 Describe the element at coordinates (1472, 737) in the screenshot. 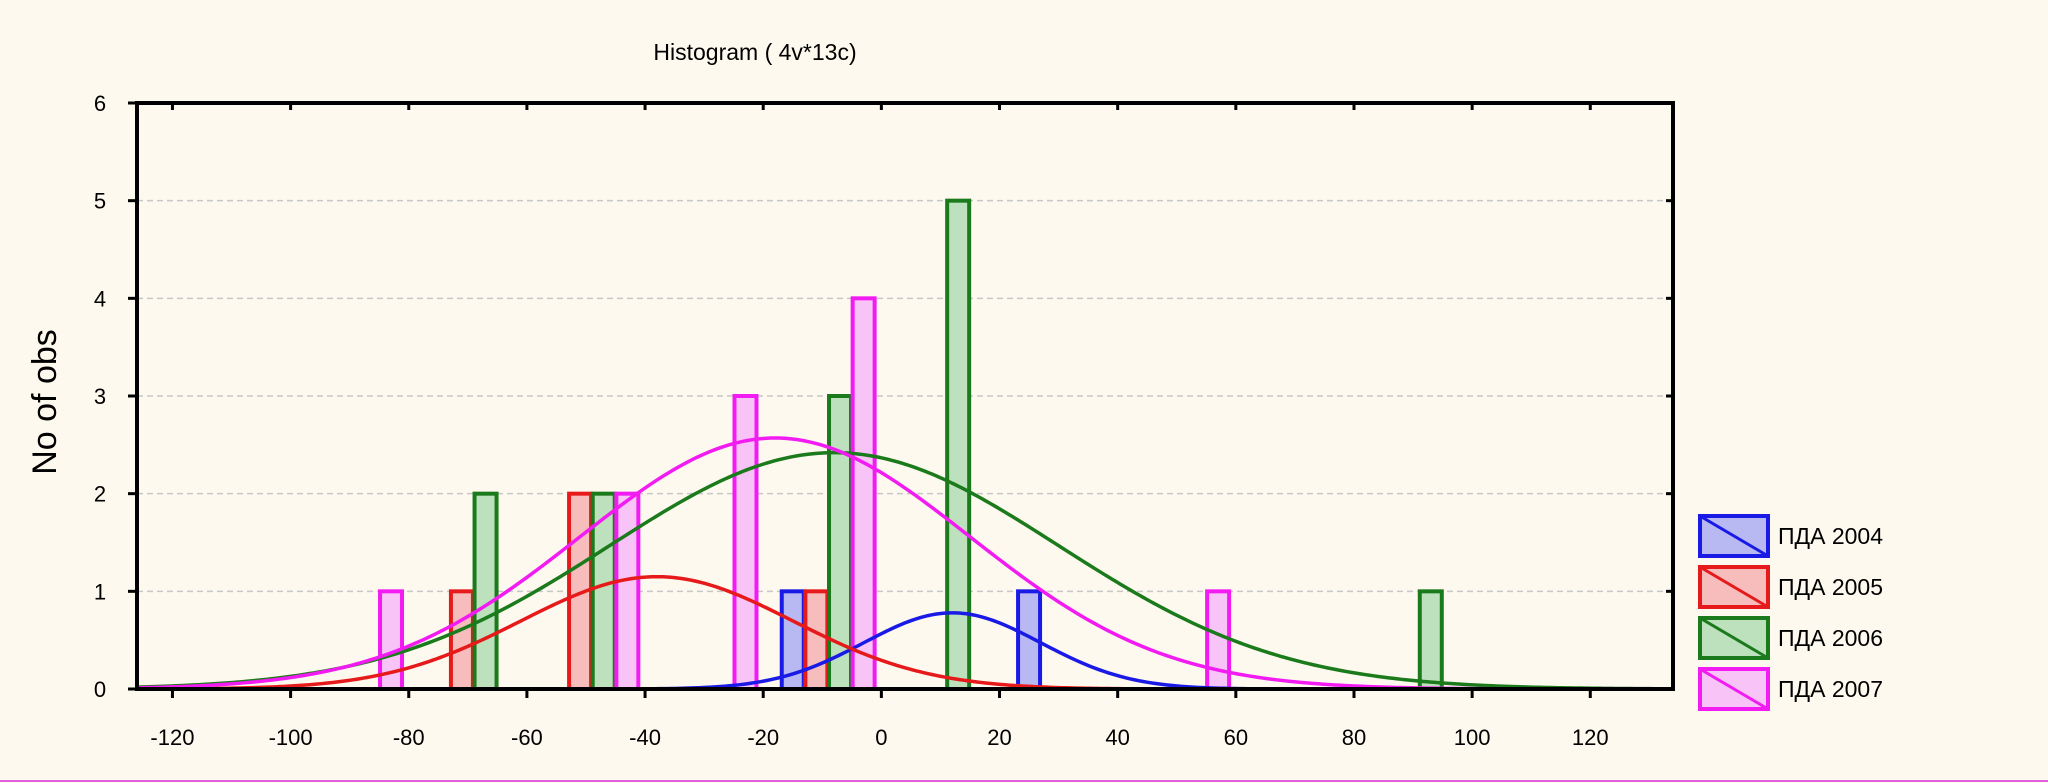

I see `x-tick-label-100: 100` at that location.